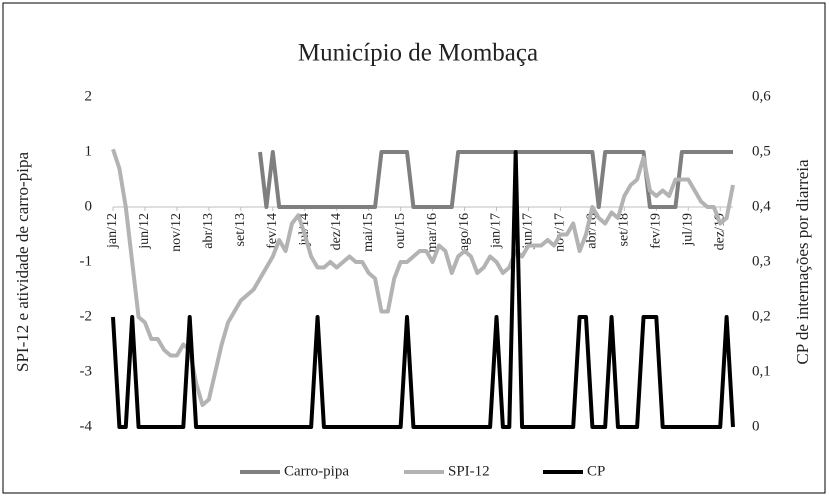  Describe the element at coordinates (496, 231) in the screenshot. I see `x-tick-label: jan/17` at that location.